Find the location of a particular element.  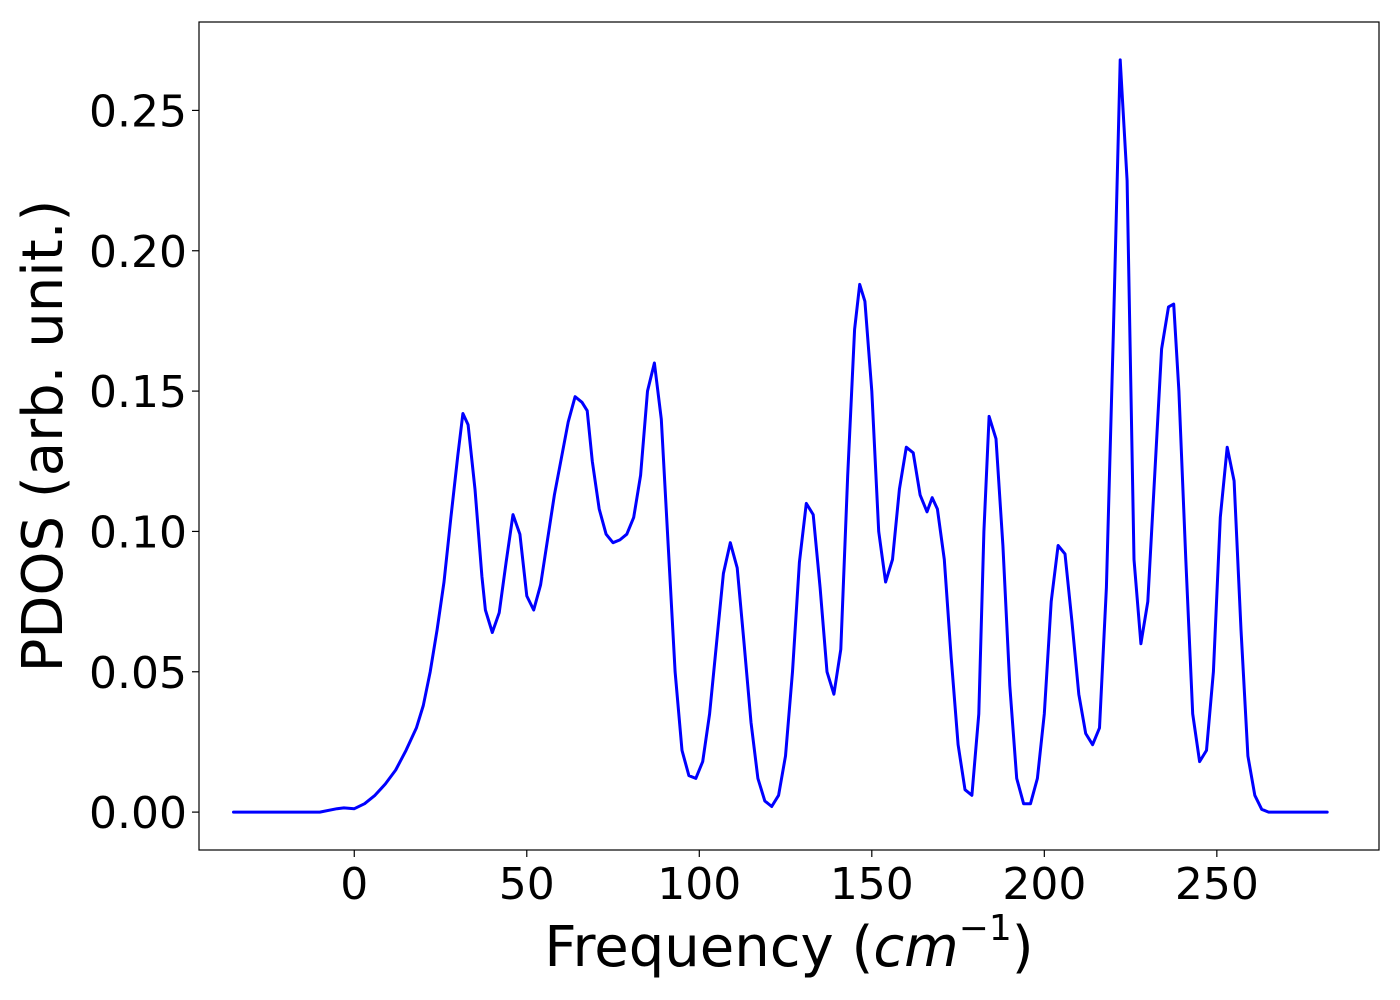

y-tick-label: 0.15 is located at coordinates (138, 392).